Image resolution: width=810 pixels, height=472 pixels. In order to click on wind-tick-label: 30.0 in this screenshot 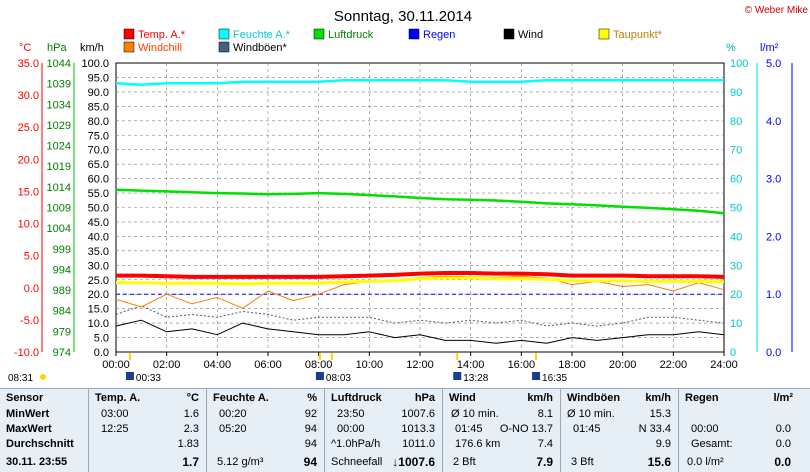, I will do `click(98, 266)`.